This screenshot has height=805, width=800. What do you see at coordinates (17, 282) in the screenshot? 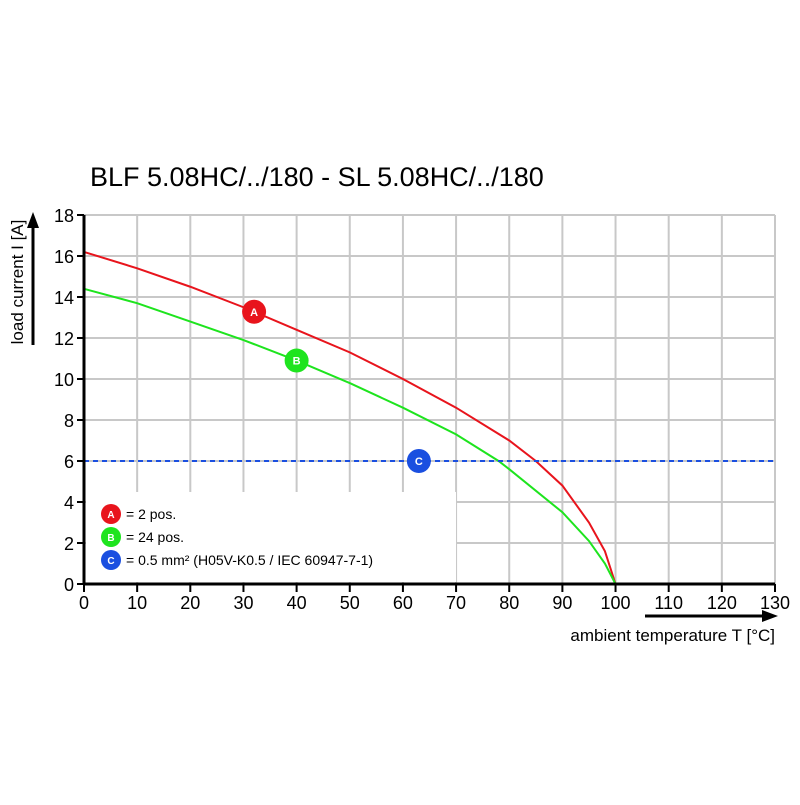
I see `y-axis-label: load current I [A]` at bounding box center [17, 282].